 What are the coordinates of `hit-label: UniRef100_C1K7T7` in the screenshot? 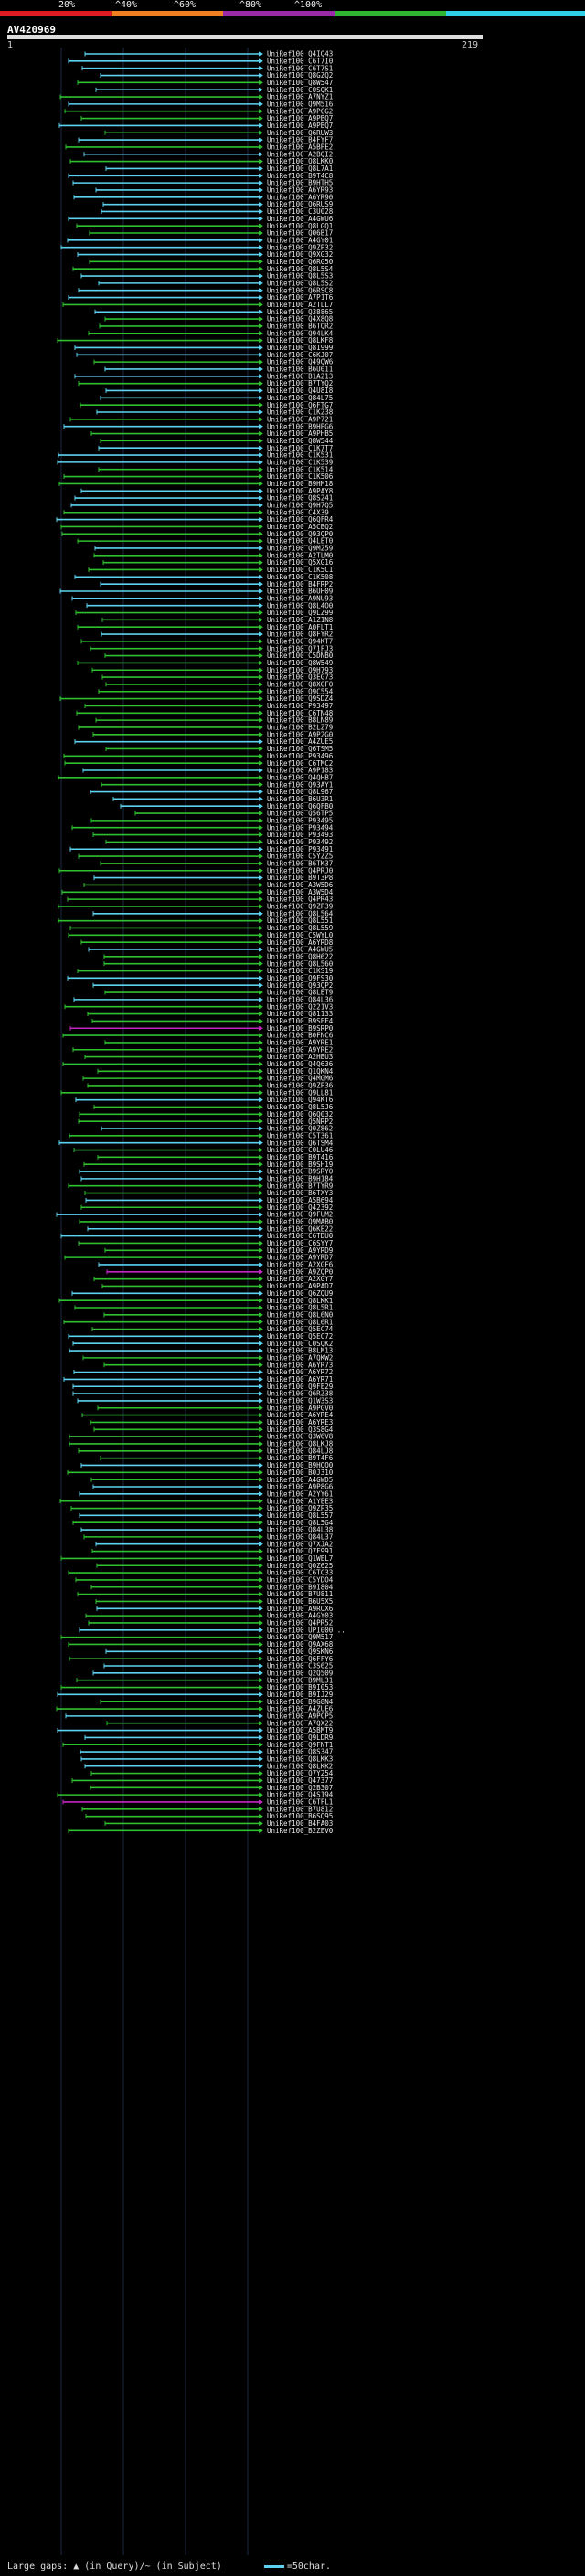 It's located at (300, 448).